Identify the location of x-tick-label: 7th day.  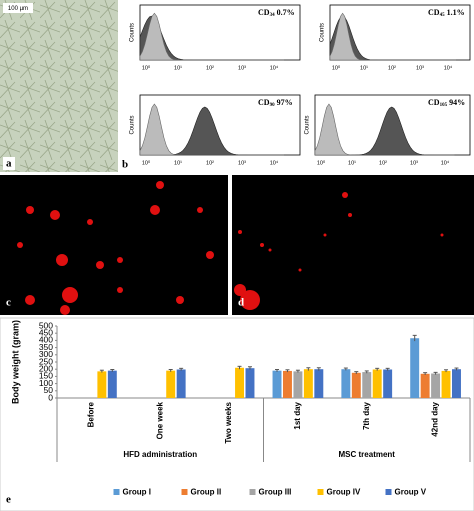
(366, 415).